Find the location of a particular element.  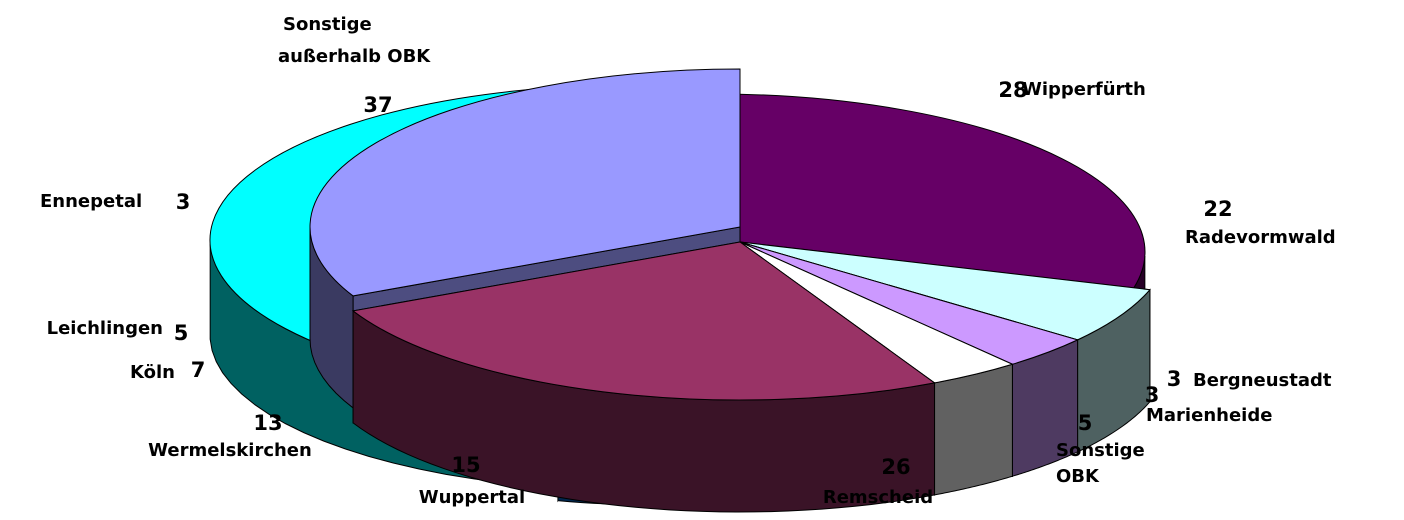

data-label-wermelskirchen: 13 is located at coordinates (267, 423).